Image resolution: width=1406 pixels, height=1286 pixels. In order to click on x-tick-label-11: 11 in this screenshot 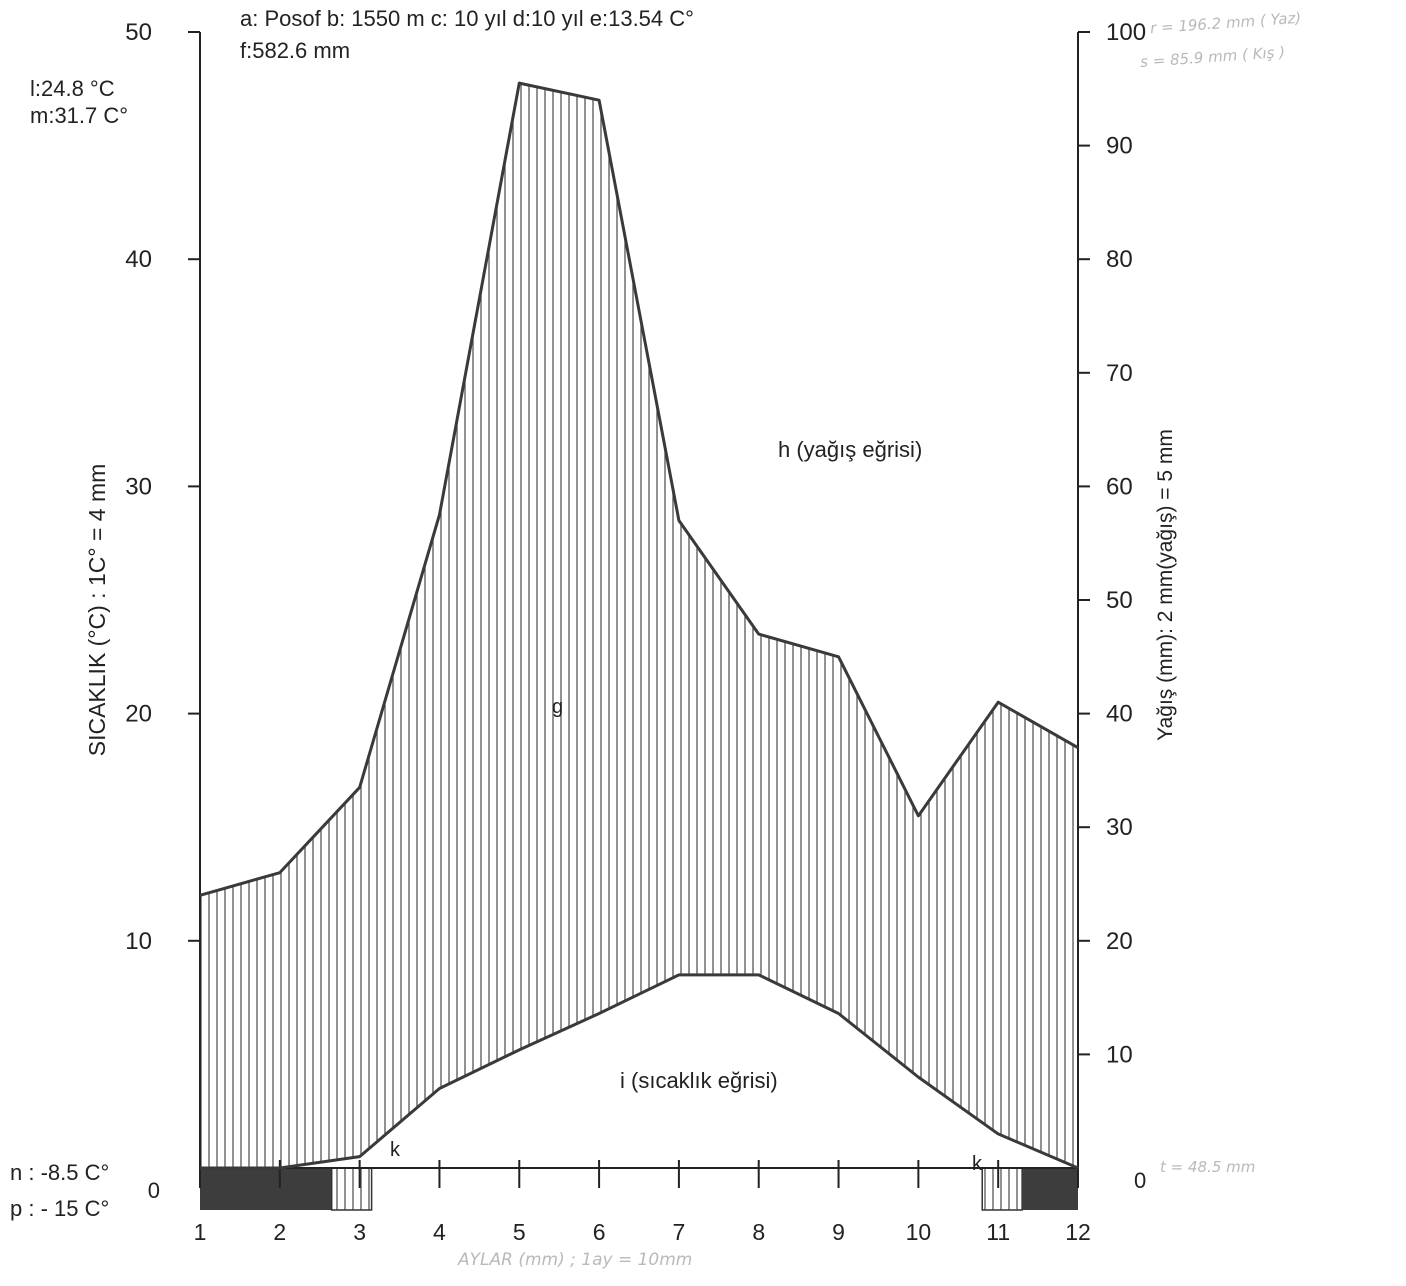, I will do `click(998, 1232)`.